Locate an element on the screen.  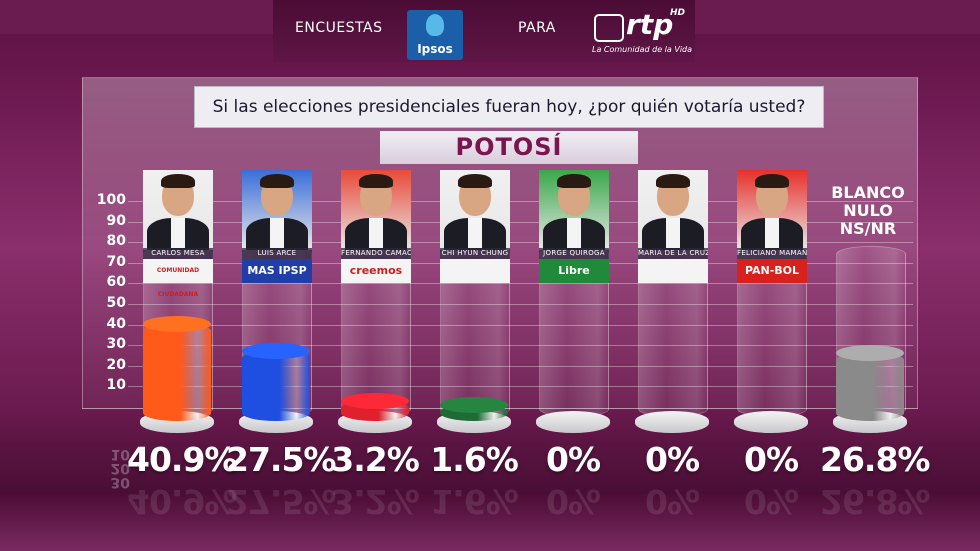
y-tick-label: 40 is located at coordinates (116, 323).